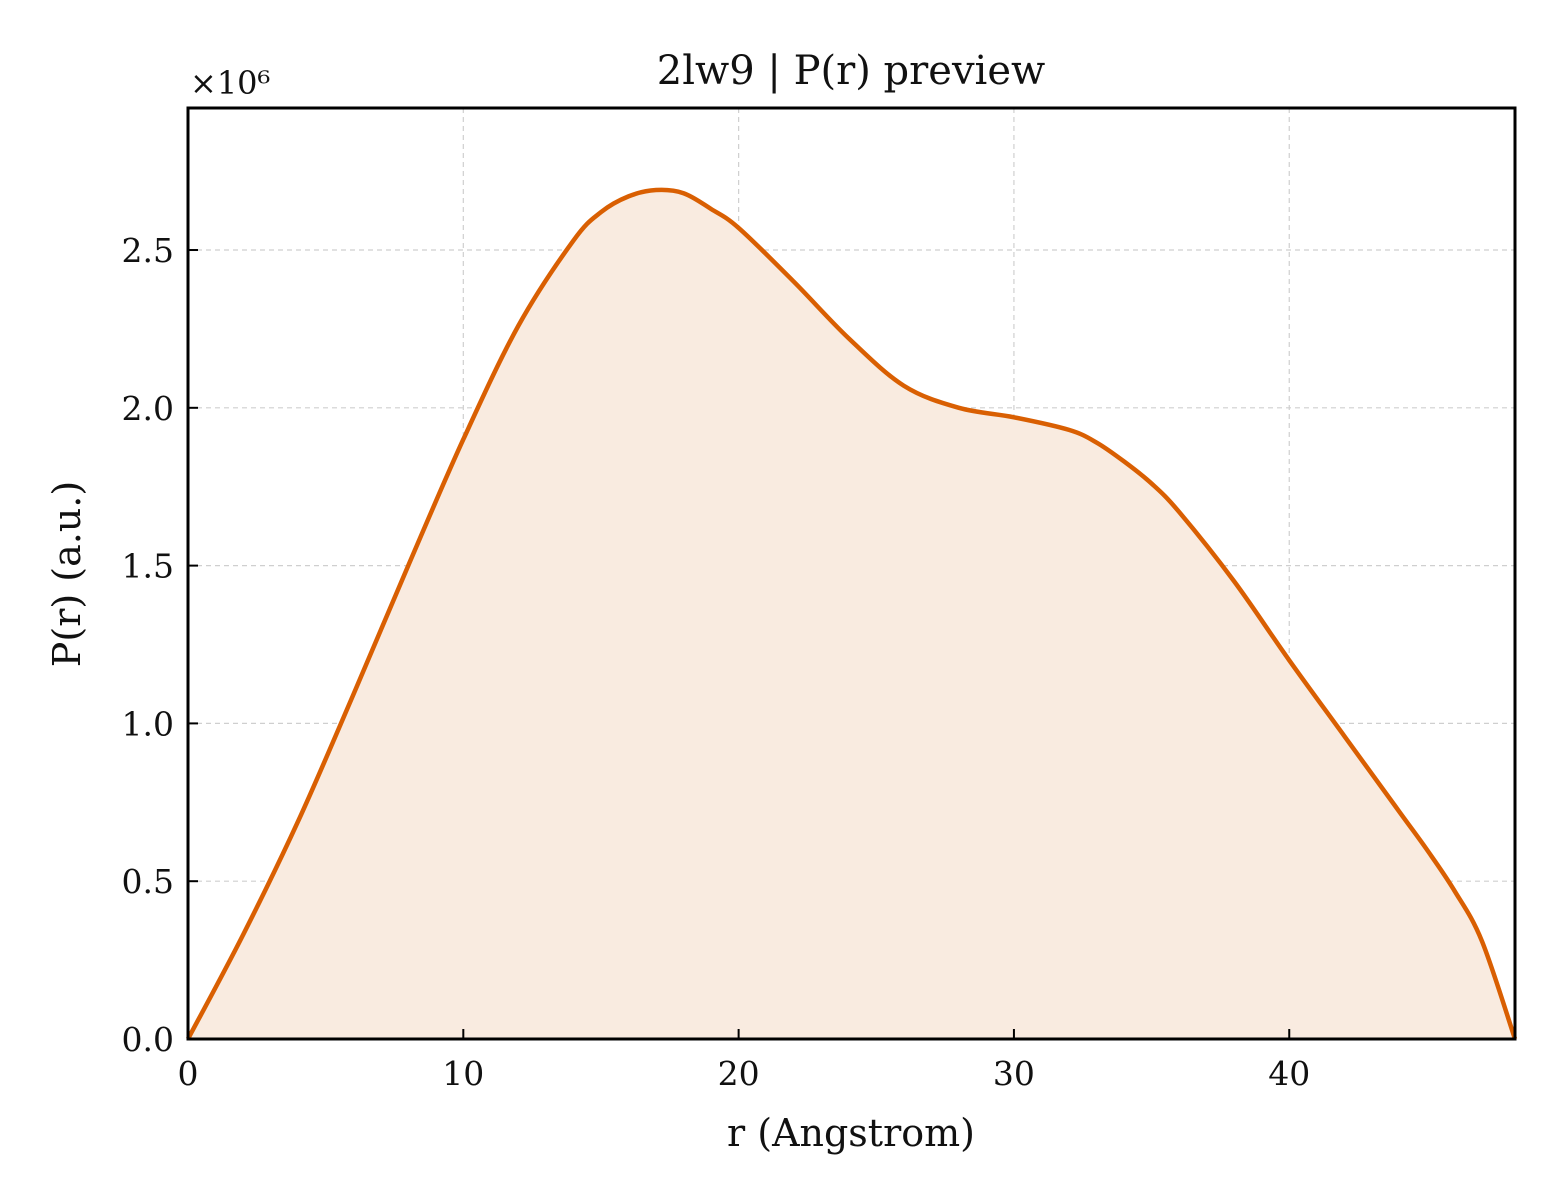 Image resolution: width=1560 pixels, height=1200 pixels. I want to click on y-tick-label: 0.5, so click(148, 881).